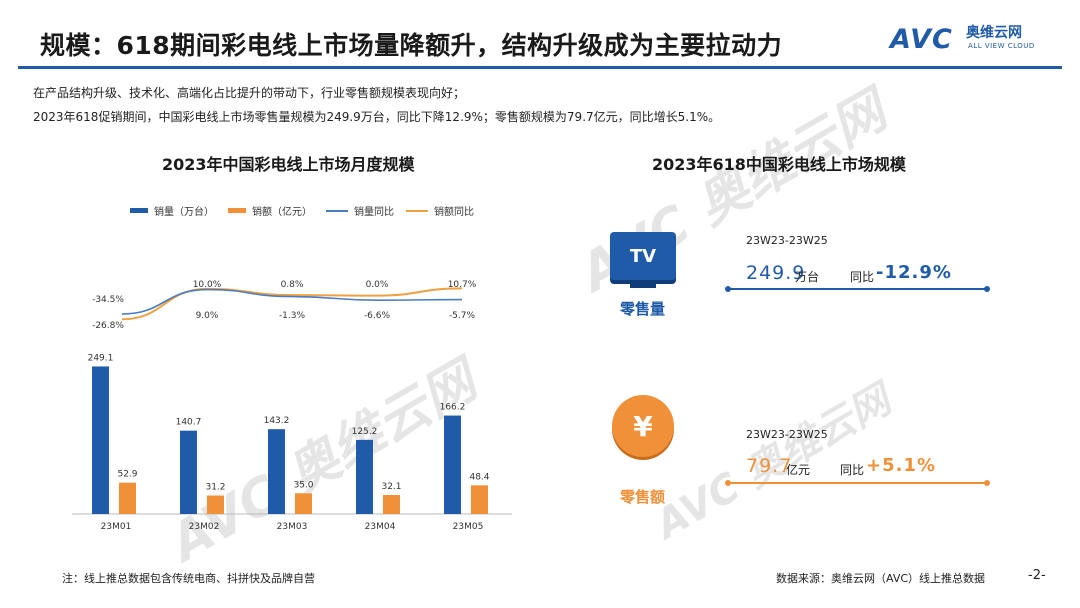 The width and height of the screenshot is (1080, 608). What do you see at coordinates (184, 212) in the screenshot?
I see `legend-label: 销量（万台）` at bounding box center [184, 212].